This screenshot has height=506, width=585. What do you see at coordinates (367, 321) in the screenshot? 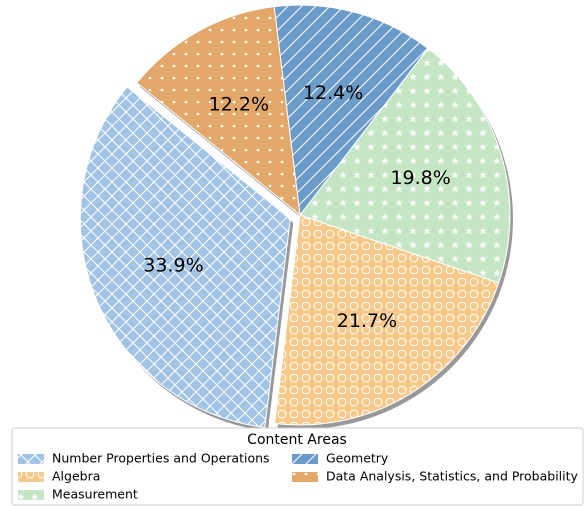
I see `value-label: 21.7%` at bounding box center [367, 321].